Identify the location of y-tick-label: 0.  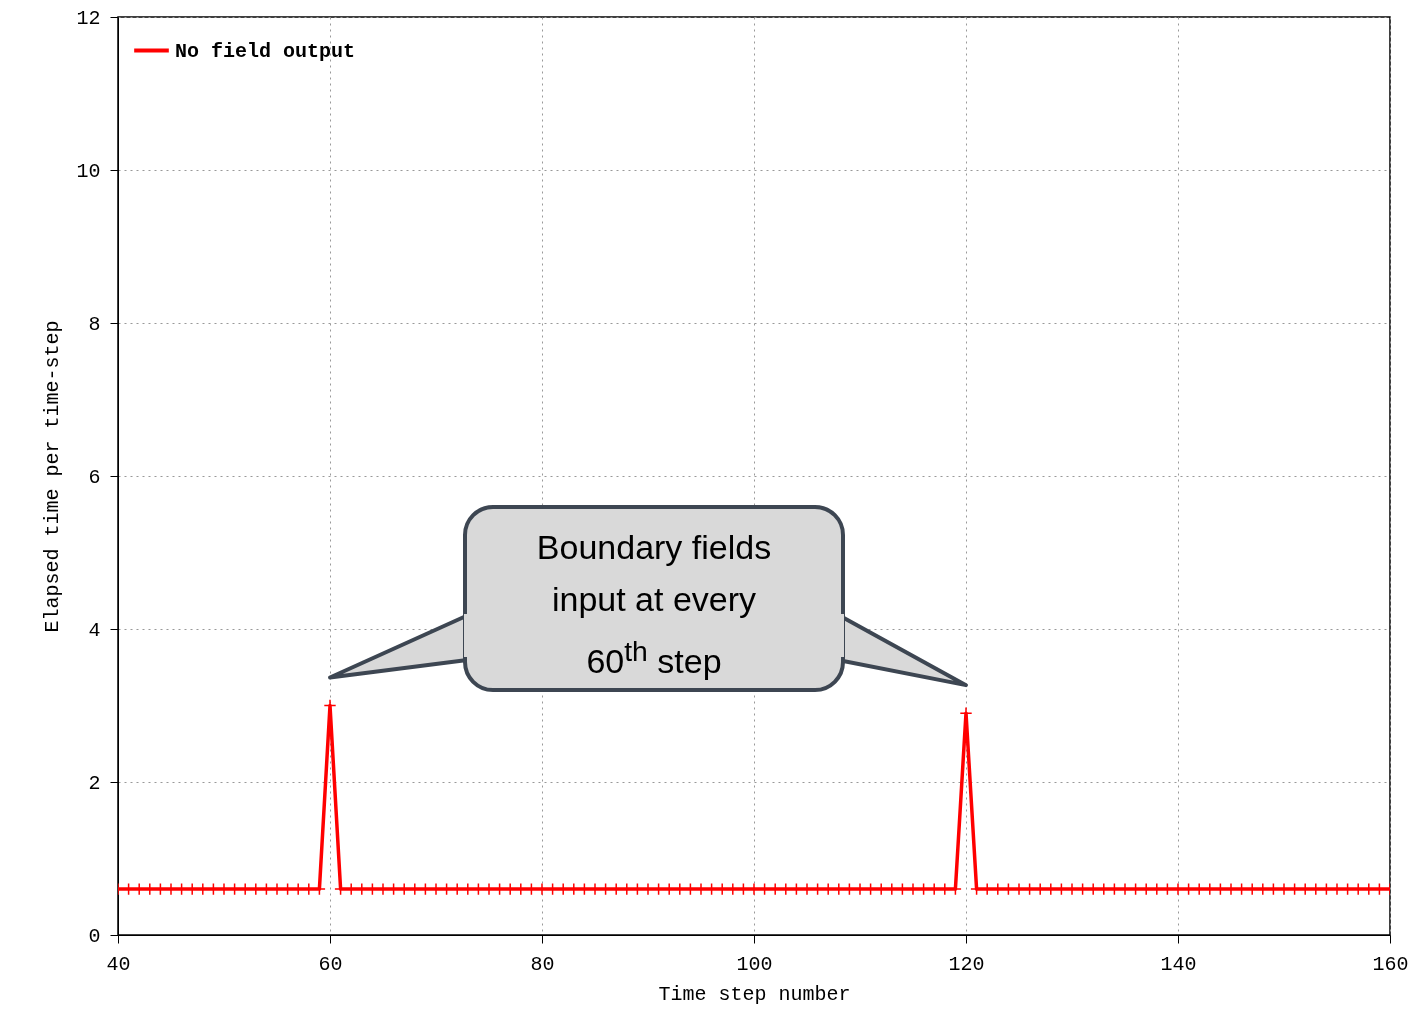
(94, 936).